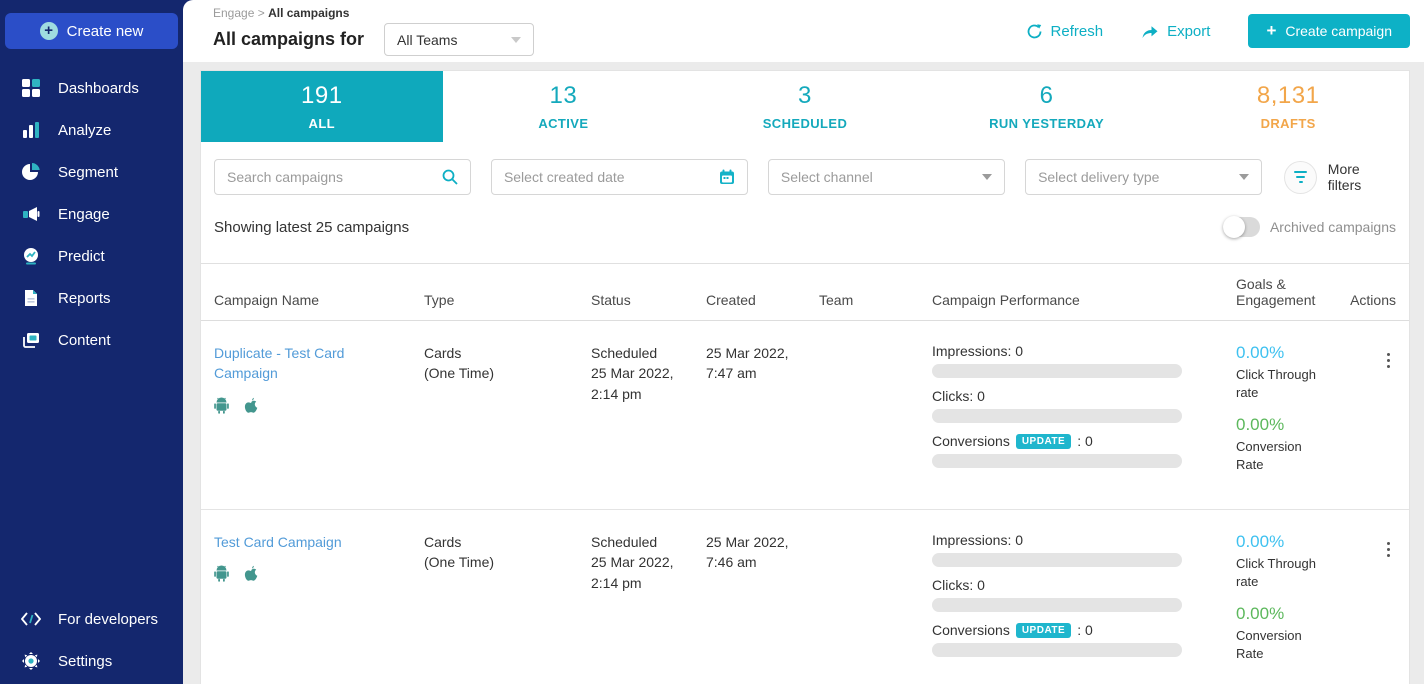 Image resolution: width=1424 pixels, height=684 pixels. Describe the element at coordinates (1288, 95) in the screenshot. I see `tab-count: 8,131` at that location.